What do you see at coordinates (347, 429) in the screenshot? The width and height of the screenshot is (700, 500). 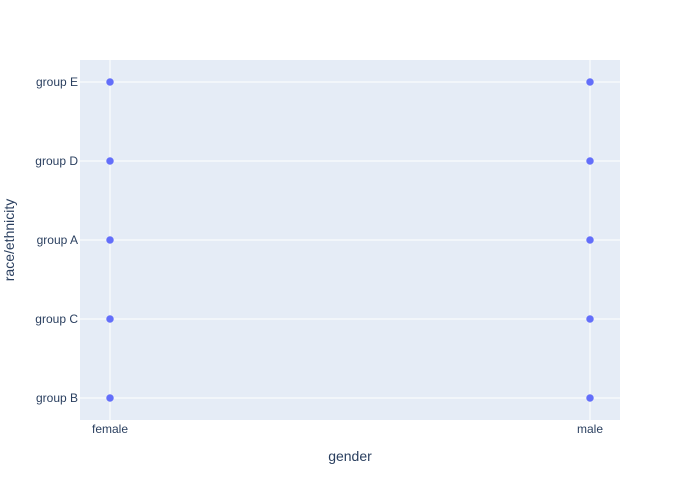 I see `x-tick-labels: female male` at bounding box center [347, 429].